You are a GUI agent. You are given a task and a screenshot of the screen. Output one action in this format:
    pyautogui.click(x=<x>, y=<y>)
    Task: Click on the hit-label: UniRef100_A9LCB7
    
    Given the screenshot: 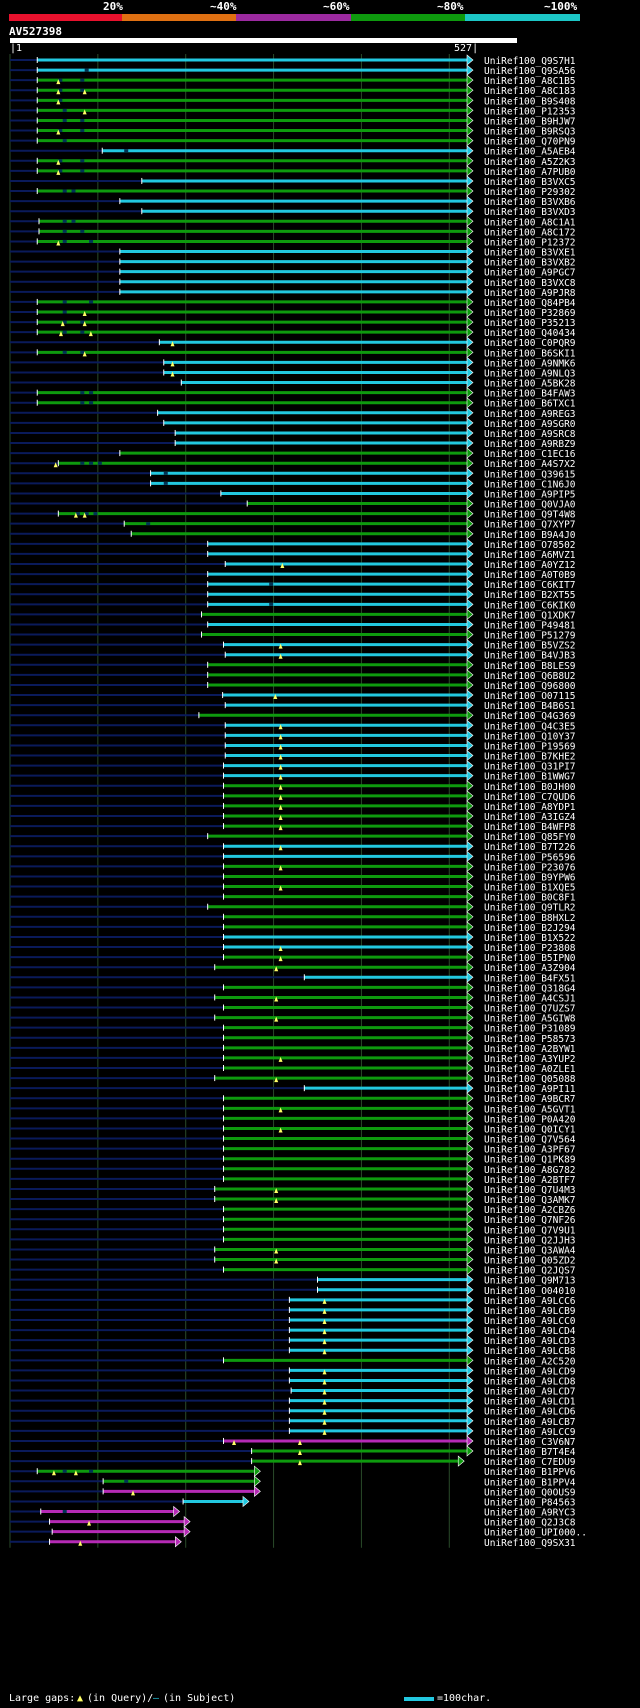 What is the action you would take?
    pyautogui.click(x=530, y=1422)
    